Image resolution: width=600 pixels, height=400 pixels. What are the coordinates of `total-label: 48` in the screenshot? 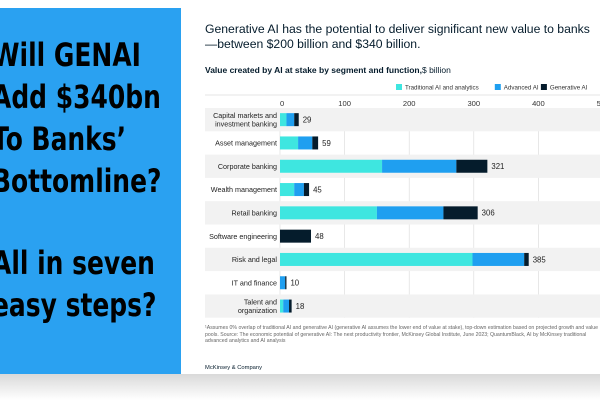 It's located at (319, 236).